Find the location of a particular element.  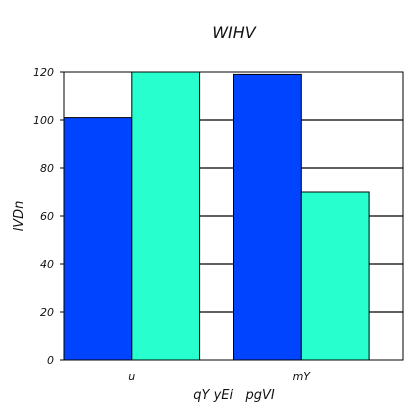

y-tick-label: 60 is located at coordinates (47, 216).